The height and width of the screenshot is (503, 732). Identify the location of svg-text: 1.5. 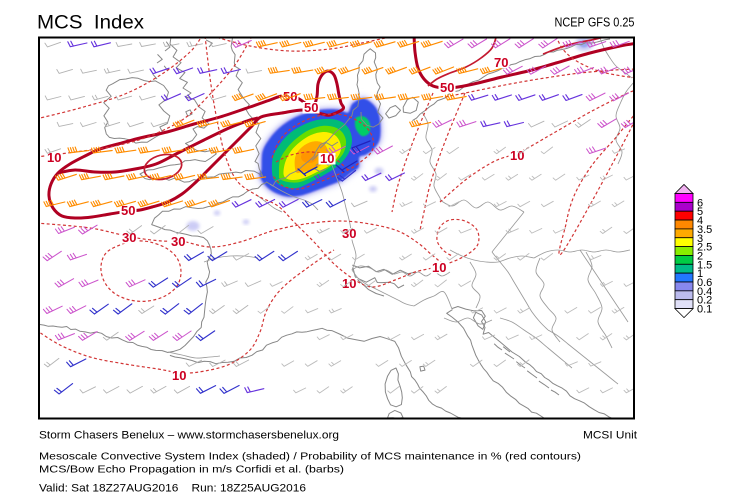
(704, 265).